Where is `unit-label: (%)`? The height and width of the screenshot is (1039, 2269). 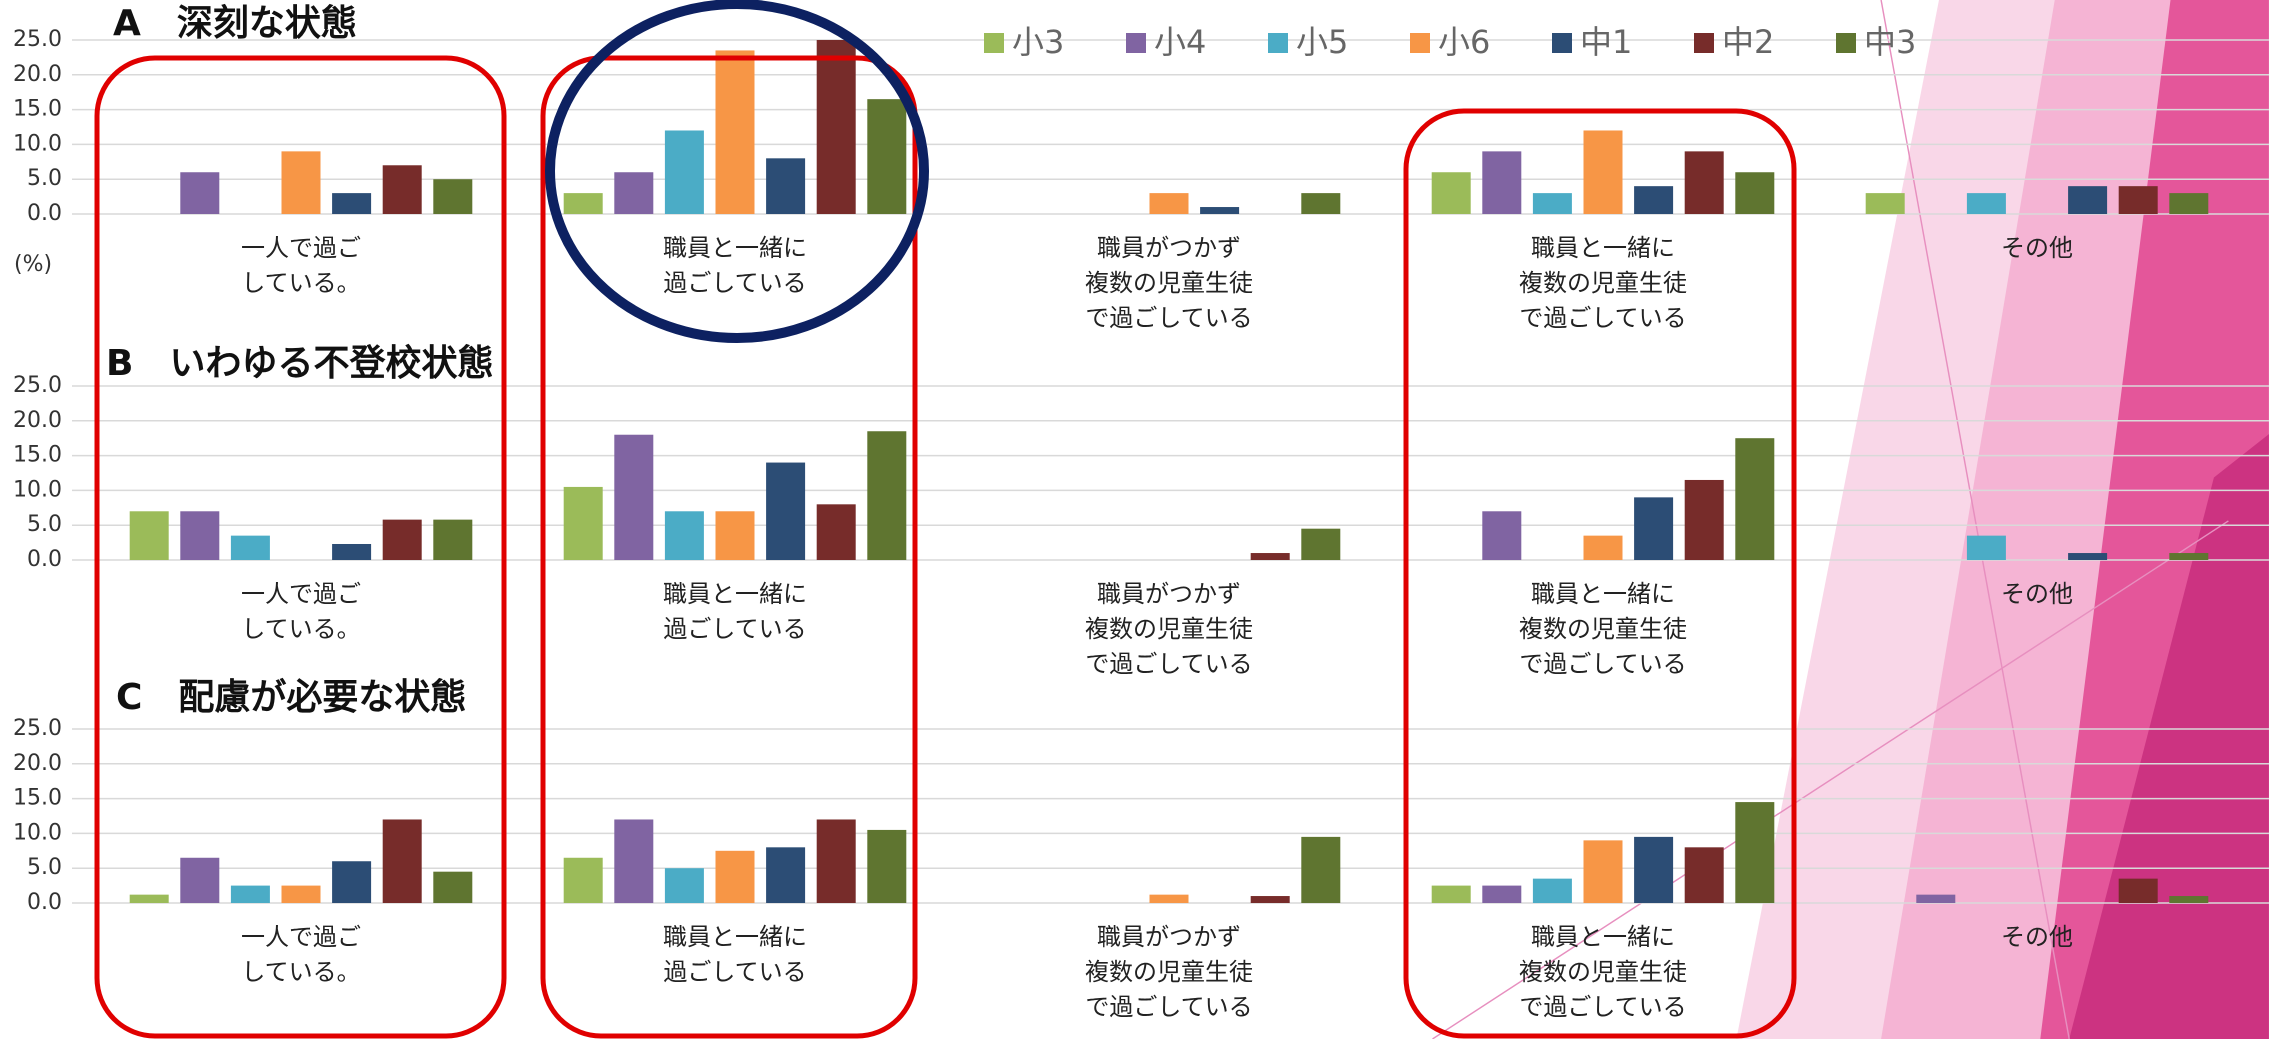
unit-label: (%) is located at coordinates (33, 264).